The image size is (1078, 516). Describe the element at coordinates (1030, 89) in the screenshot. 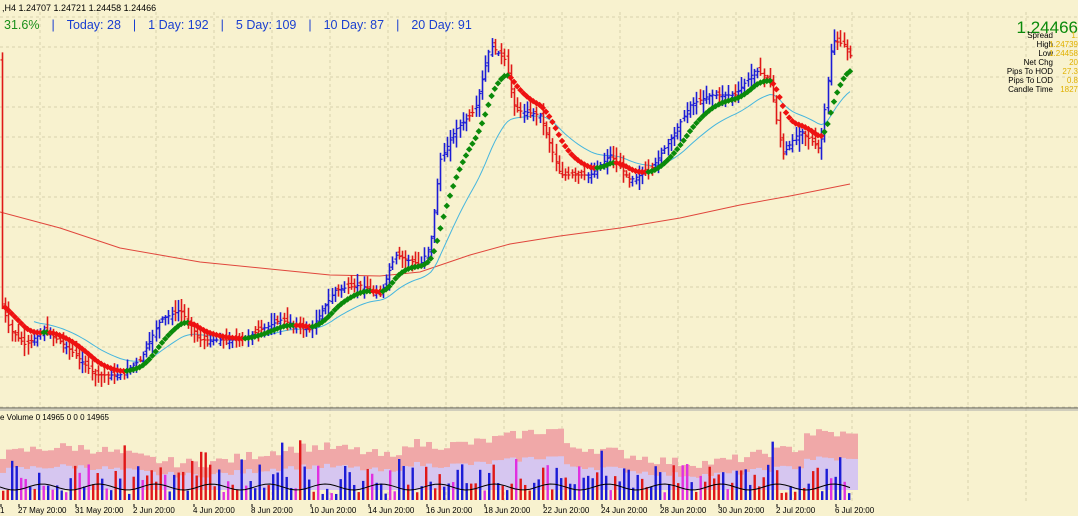

I see `info-label: Candle Time` at that location.